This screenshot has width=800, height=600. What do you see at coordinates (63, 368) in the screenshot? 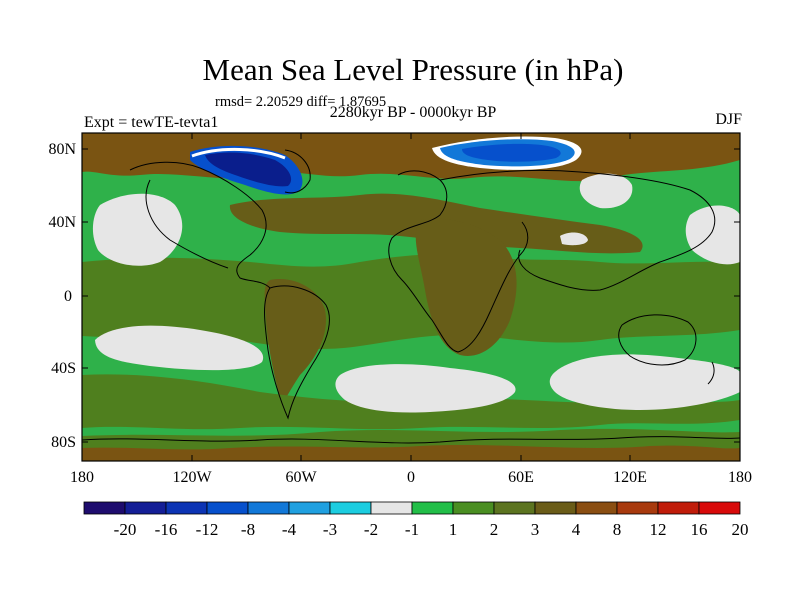
I see `lat-label-40s: 40S` at bounding box center [63, 368].